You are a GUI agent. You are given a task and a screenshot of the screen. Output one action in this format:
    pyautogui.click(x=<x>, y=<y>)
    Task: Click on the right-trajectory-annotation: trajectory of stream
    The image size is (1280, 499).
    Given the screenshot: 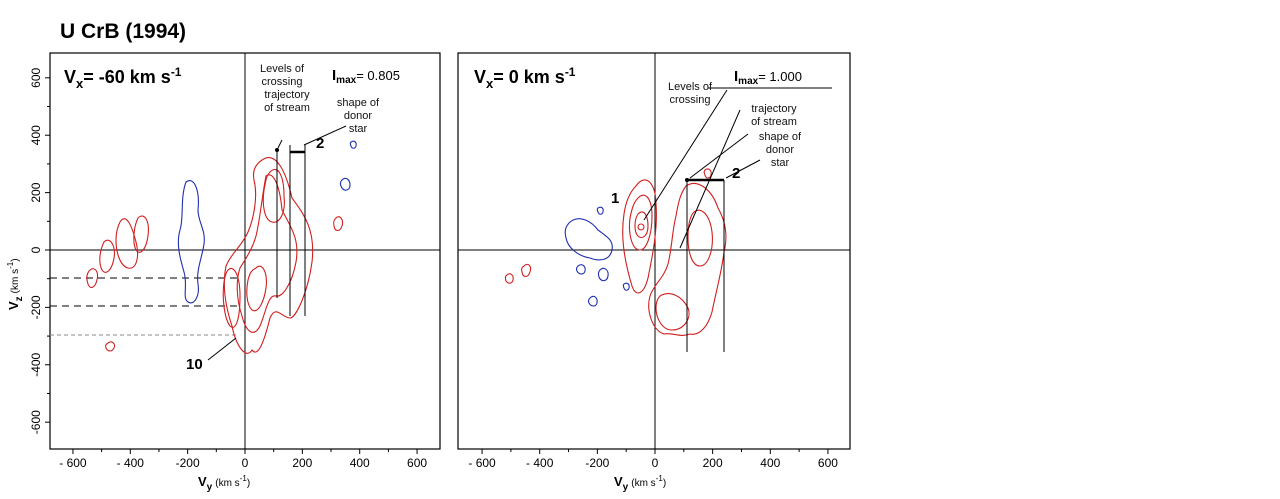 What is the action you would take?
    pyautogui.click(x=774, y=115)
    